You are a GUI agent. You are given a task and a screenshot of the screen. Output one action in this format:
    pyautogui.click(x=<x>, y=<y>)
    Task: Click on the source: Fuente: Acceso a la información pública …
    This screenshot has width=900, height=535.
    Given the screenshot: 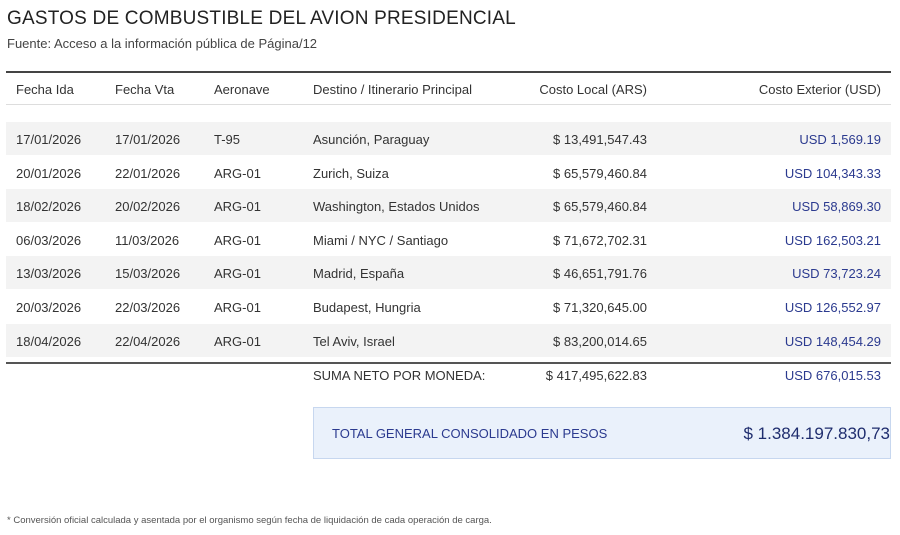 What is the action you would take?
    pyautogui.click(x=162, y=43)
    